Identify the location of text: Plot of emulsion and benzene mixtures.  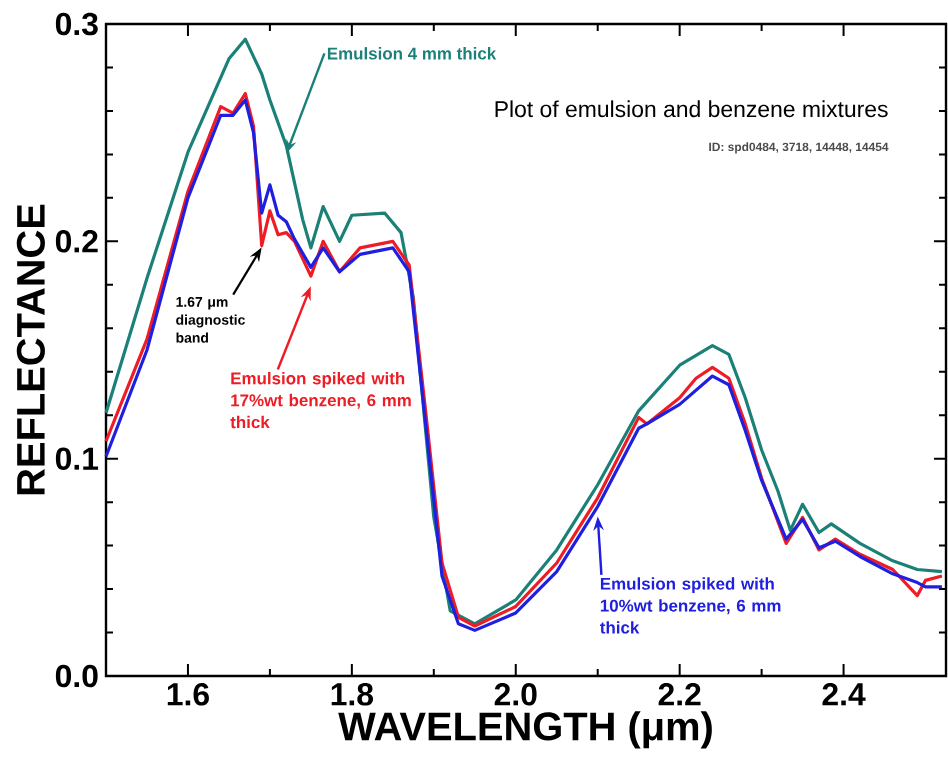
(691, 109).